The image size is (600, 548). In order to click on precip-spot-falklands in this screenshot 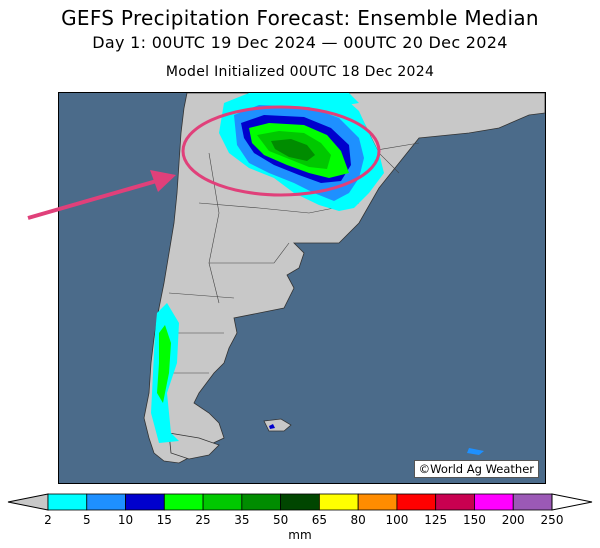, I will do `click(272, 426)`.